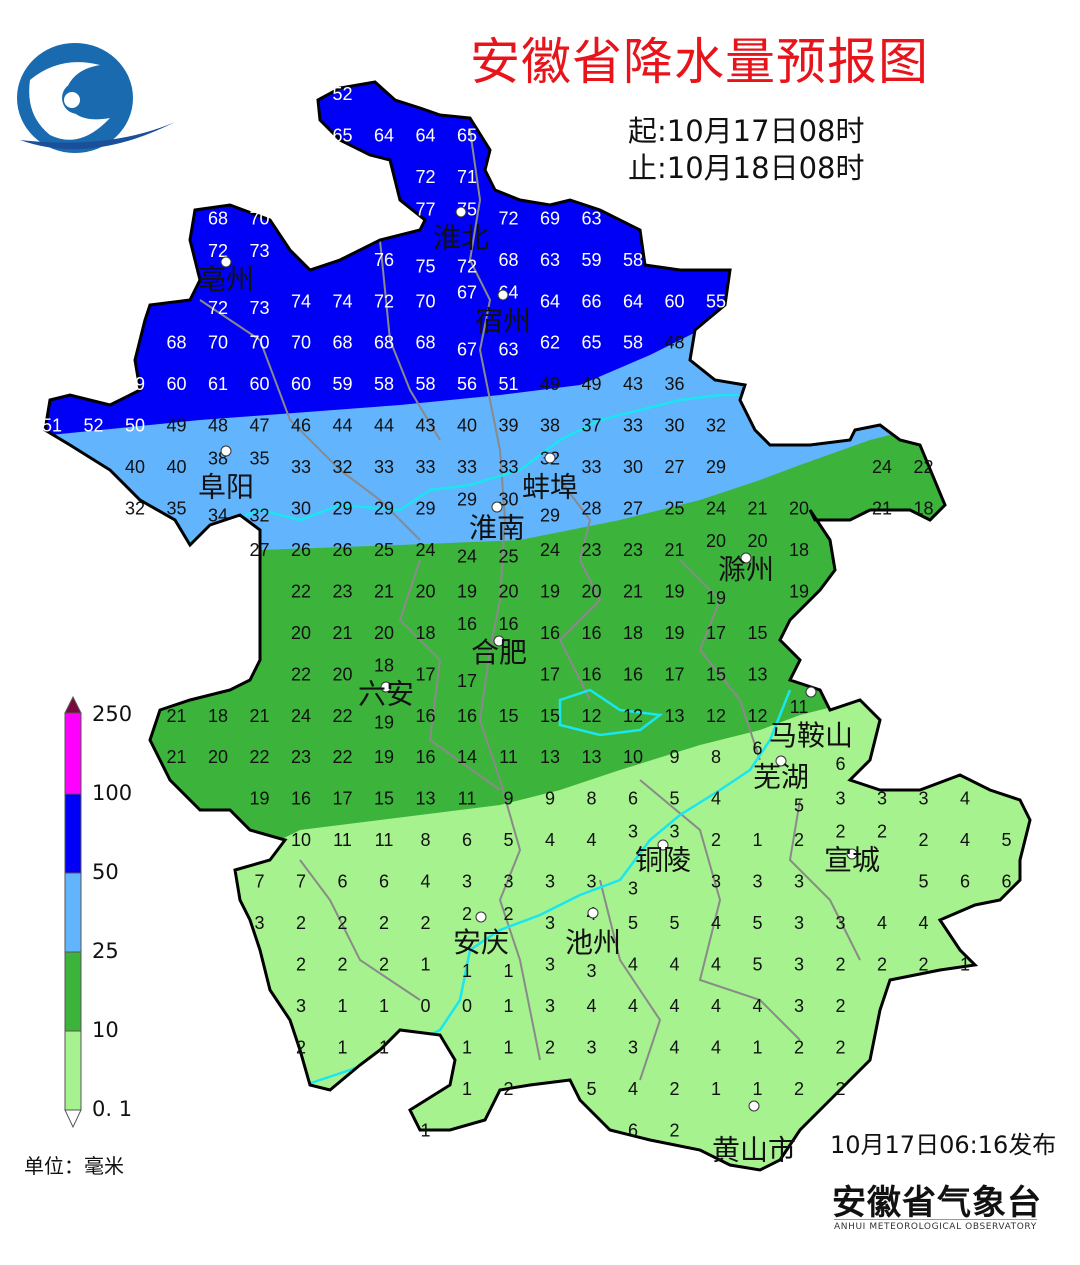  I want to click on city-label: 池州, so click(593, 942).